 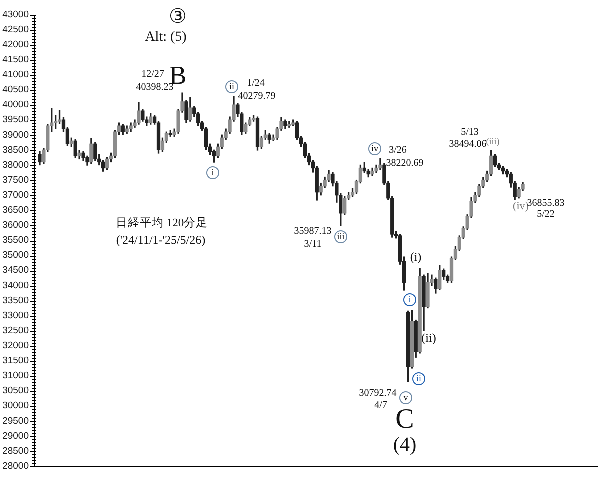 I want to click on y-tick-label: 35500, so click(x=15, y=240).